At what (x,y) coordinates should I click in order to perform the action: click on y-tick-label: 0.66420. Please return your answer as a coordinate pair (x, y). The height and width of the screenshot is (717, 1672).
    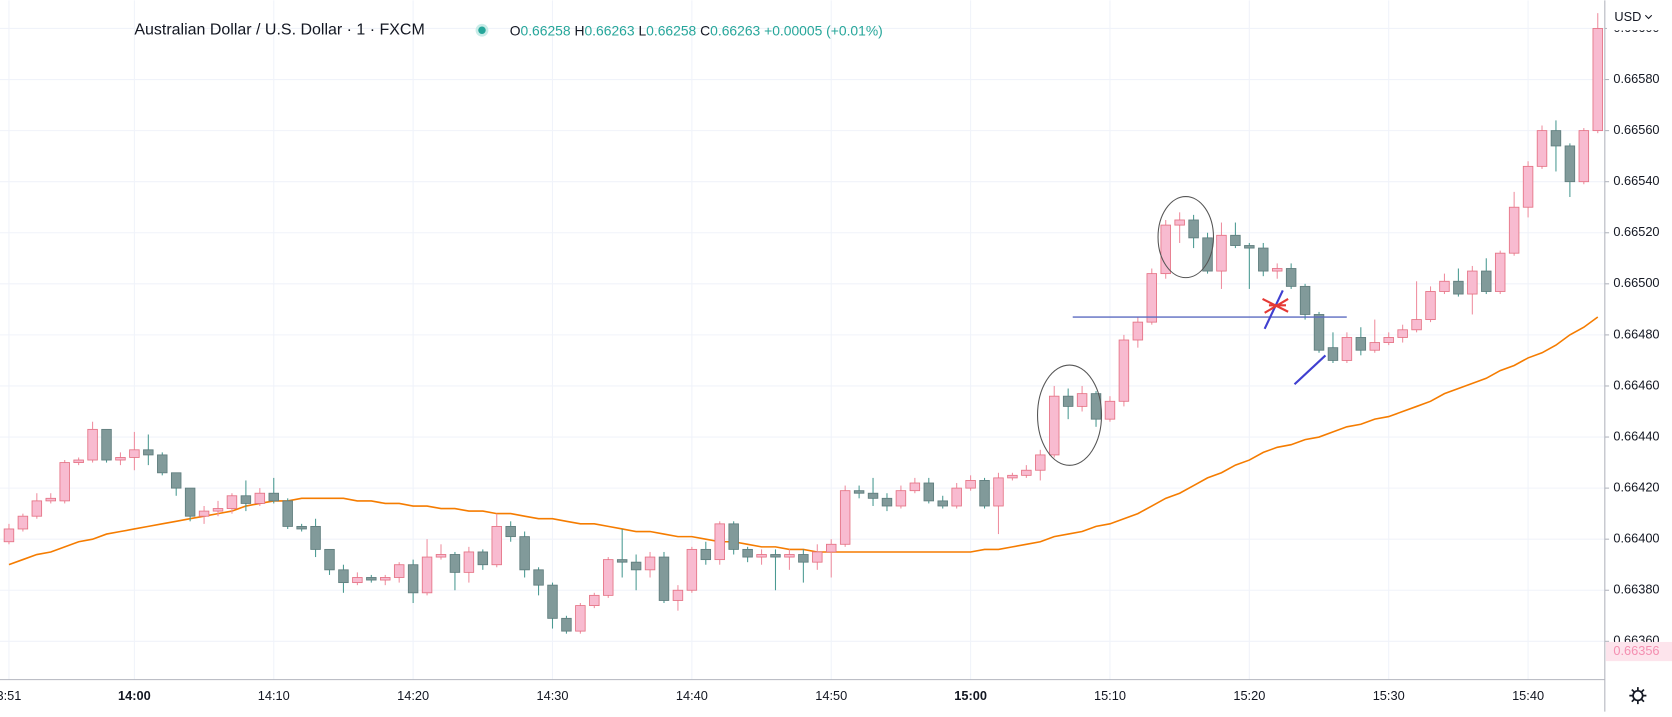
    Looking at the image, I should click on (1636, 486).